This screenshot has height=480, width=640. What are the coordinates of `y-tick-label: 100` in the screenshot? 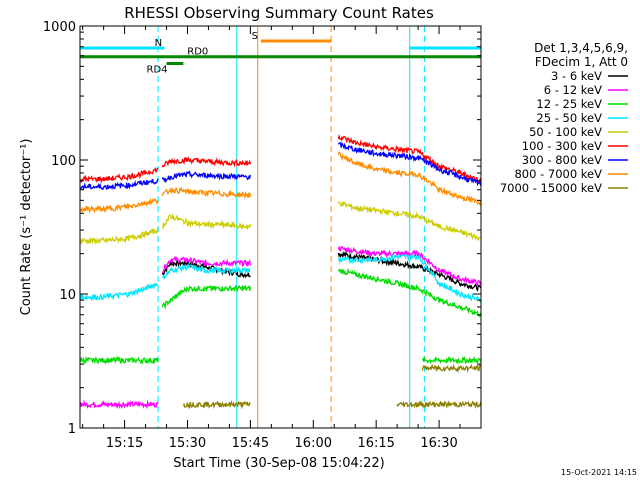 It's located at (63, 161).